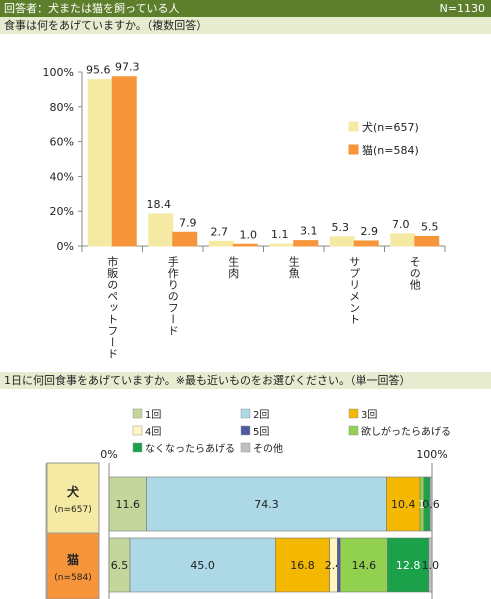  I want to click on y-tick-label: 0%, so click(65, 246).